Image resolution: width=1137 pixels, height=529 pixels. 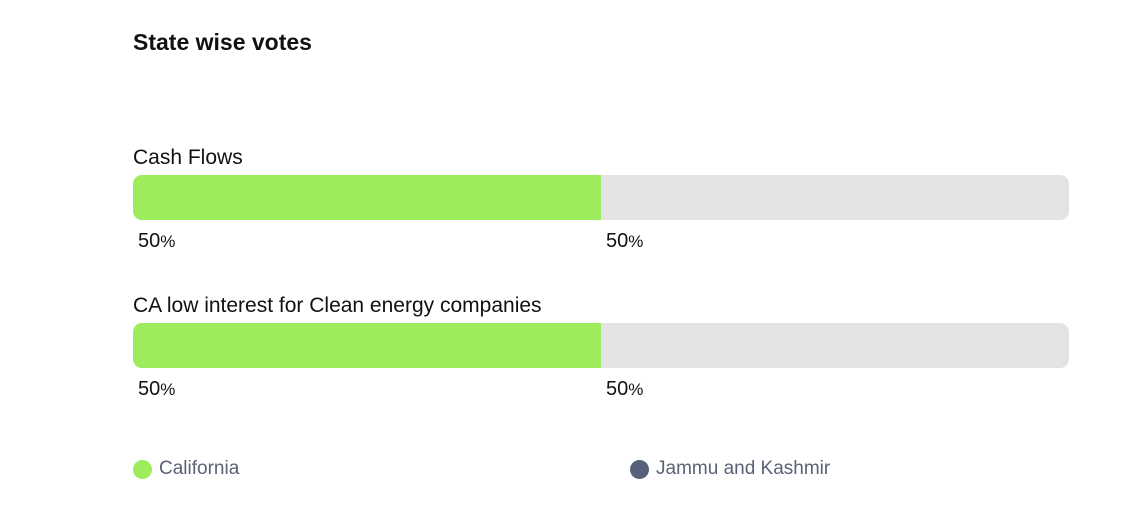 I want to click on chart-legend: California Jammu and Kashmir, so click(x=601, y=470).